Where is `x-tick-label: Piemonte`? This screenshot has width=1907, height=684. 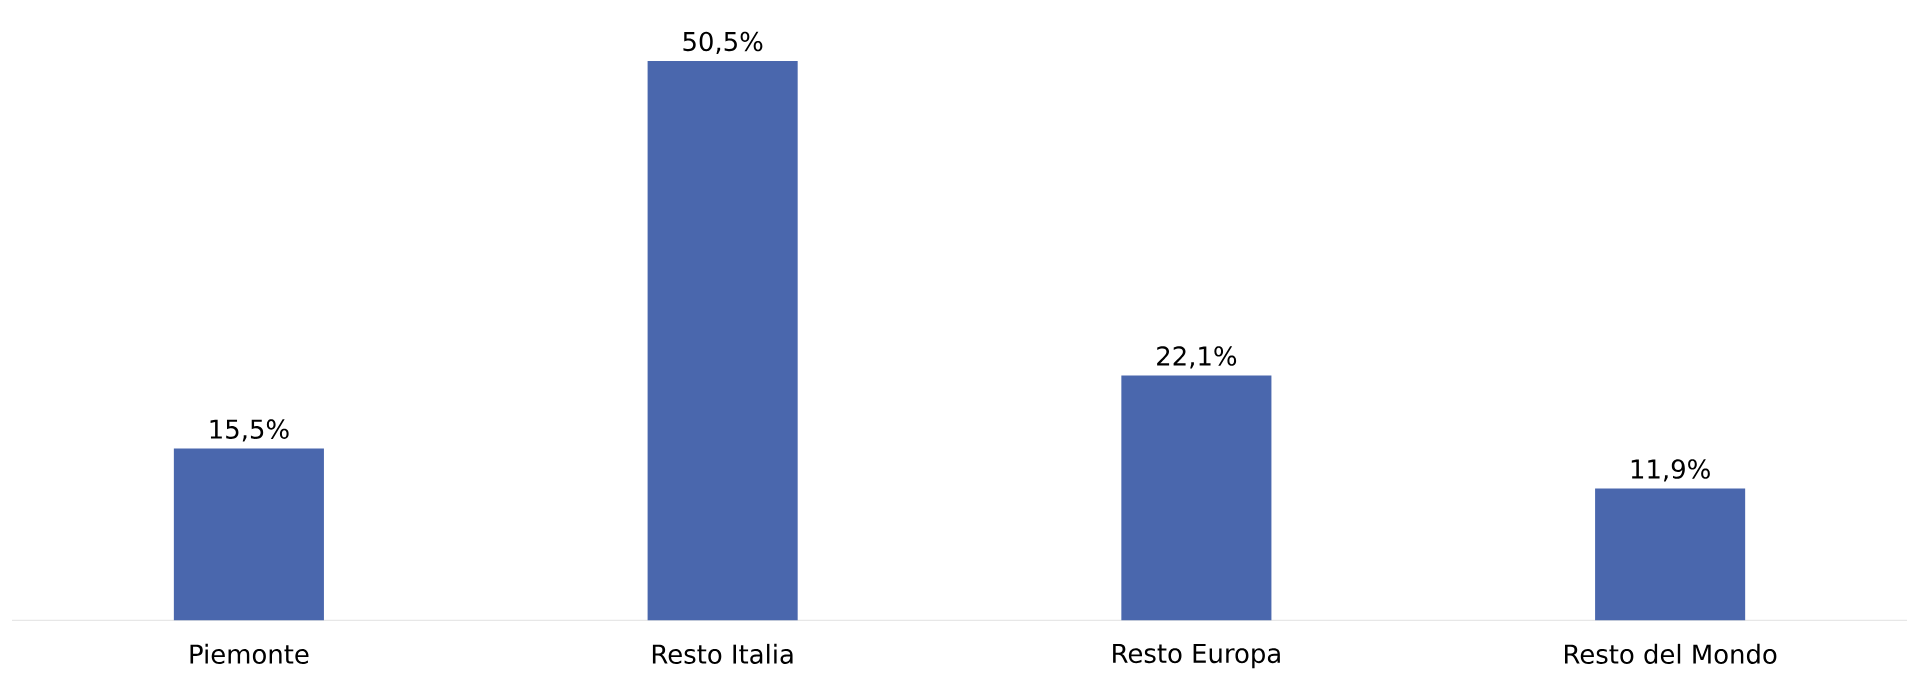
x-tick-label: Piemonte is located at coordinates (249, 653).